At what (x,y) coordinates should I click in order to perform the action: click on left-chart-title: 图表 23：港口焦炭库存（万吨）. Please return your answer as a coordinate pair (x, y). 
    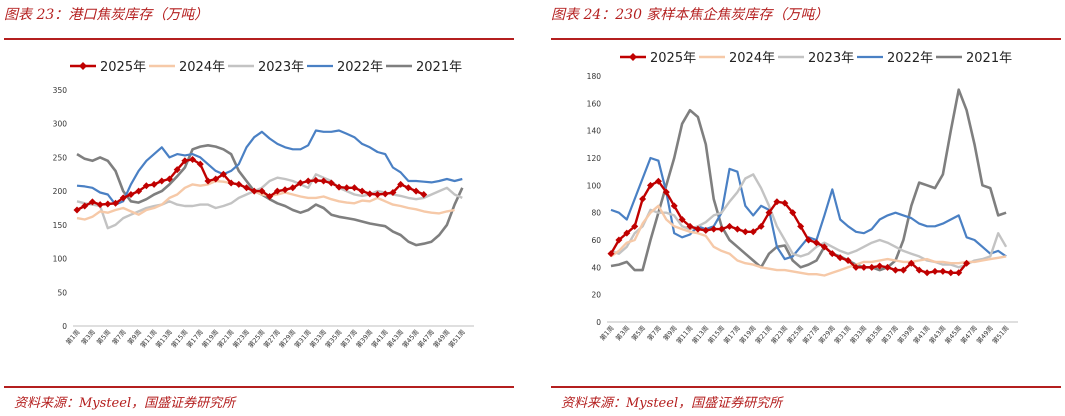
    Looking at the image, I should click on (106, 15).